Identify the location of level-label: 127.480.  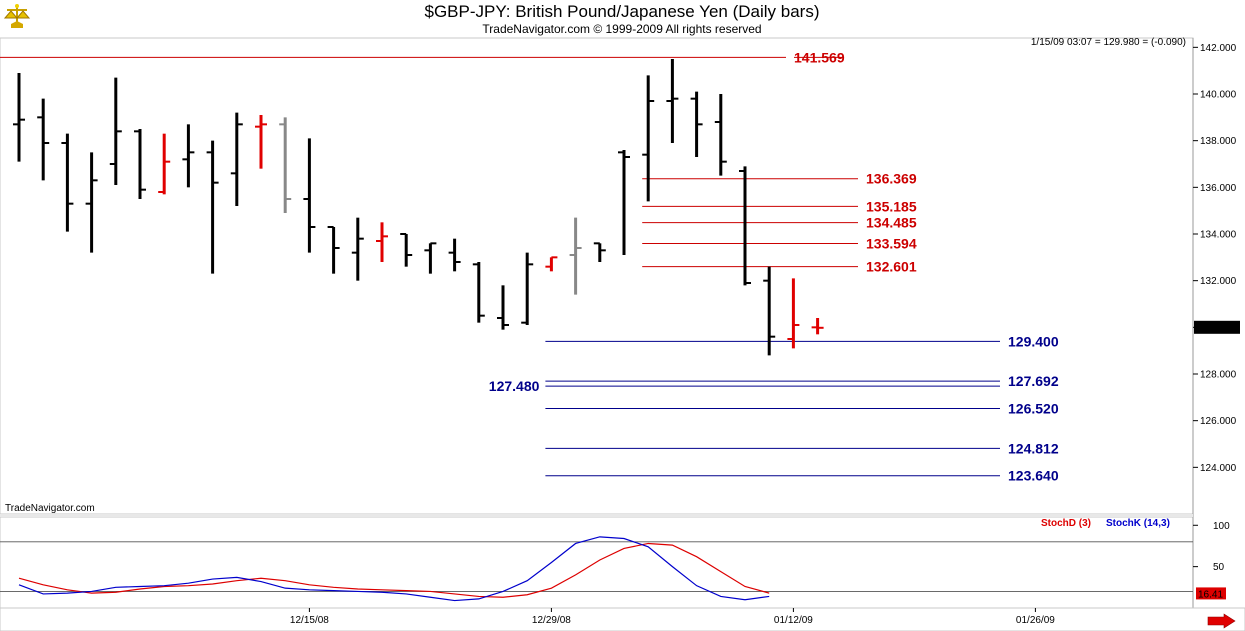
(514, 386).